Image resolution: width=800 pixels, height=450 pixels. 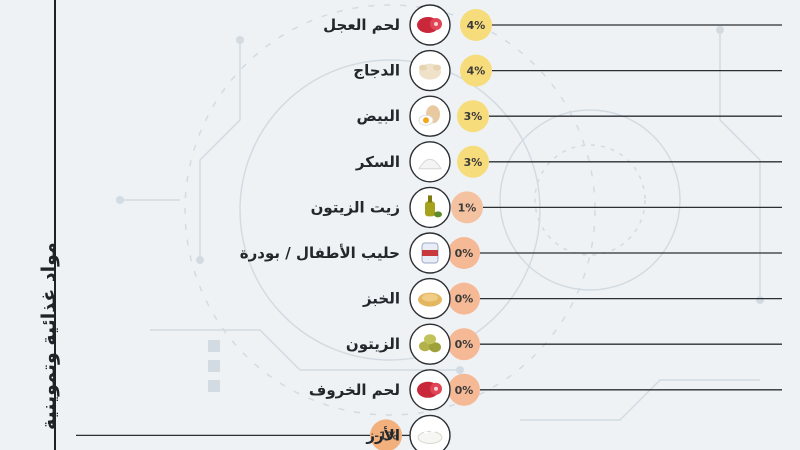 What do you see at coordinates (320, 253) in the screenshot?
I see `category-label: حليب الأطفال / بودرة` at bounding box center [320, 253].